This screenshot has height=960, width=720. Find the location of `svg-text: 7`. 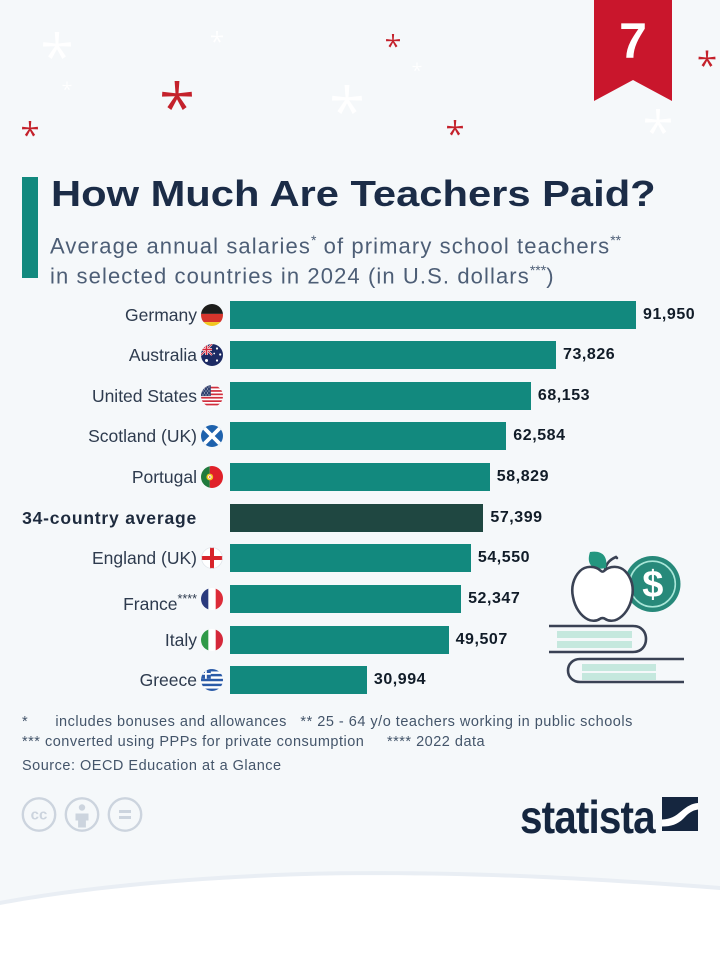

svg-text: 7 is located at coordinates (633, 41).